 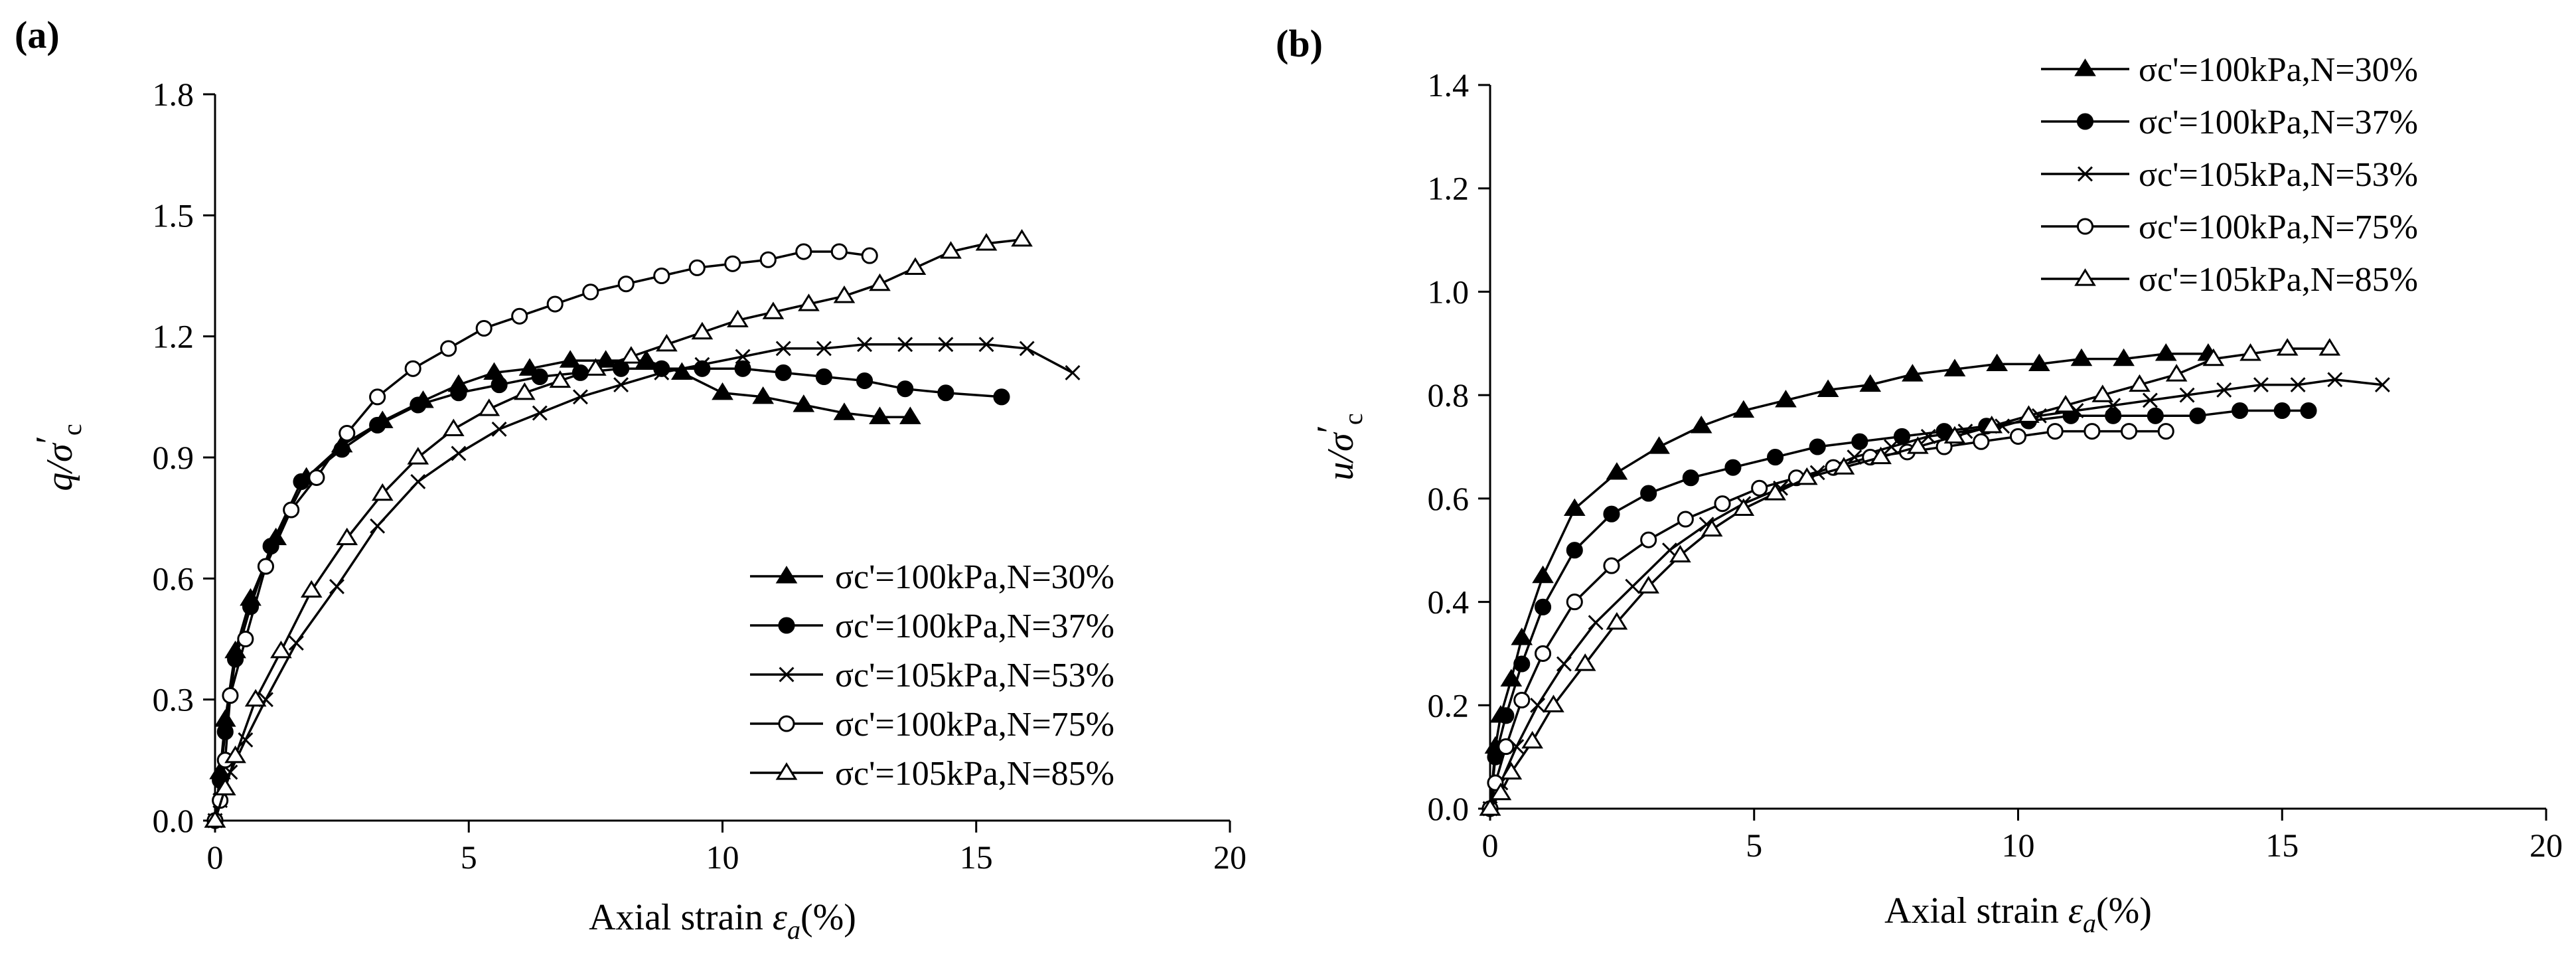 I want to click on y-tick-label: 1.0, so click(x=1449, y=291).